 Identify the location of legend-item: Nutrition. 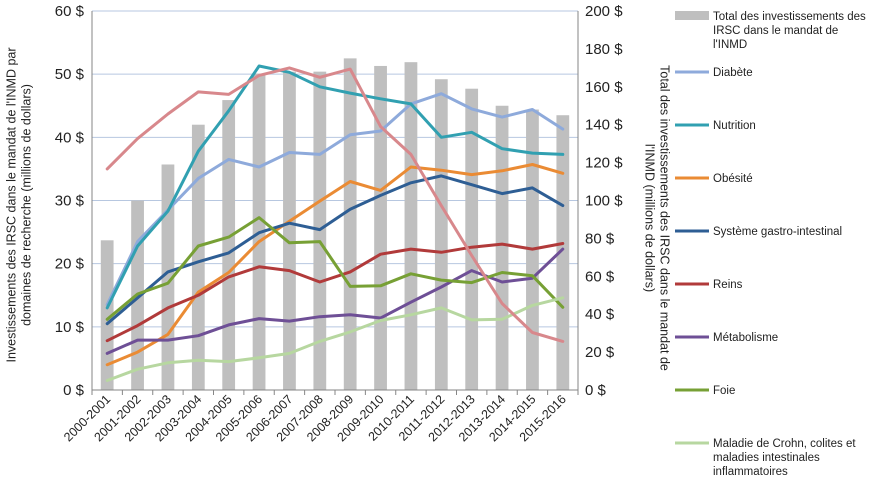
(715, 126).